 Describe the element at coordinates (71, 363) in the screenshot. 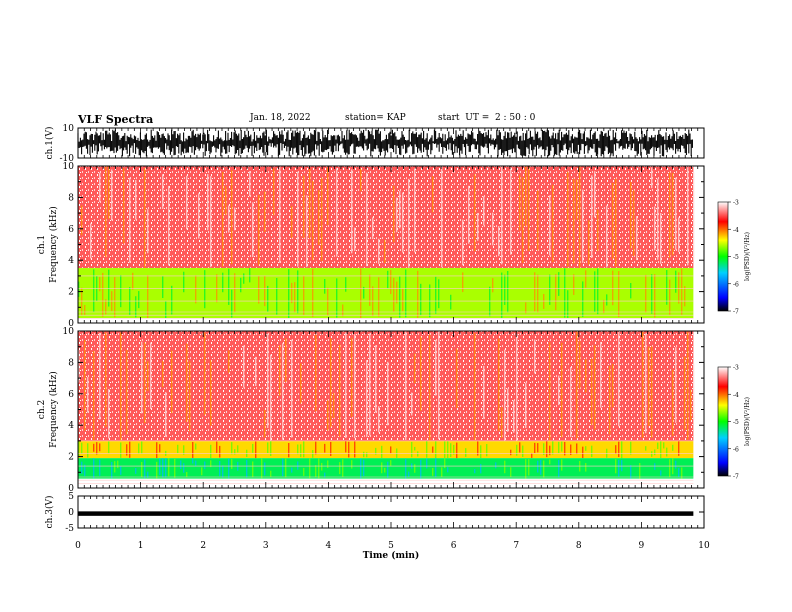

I see `ch2-spectrogram-ytick-label: 8` at that location.